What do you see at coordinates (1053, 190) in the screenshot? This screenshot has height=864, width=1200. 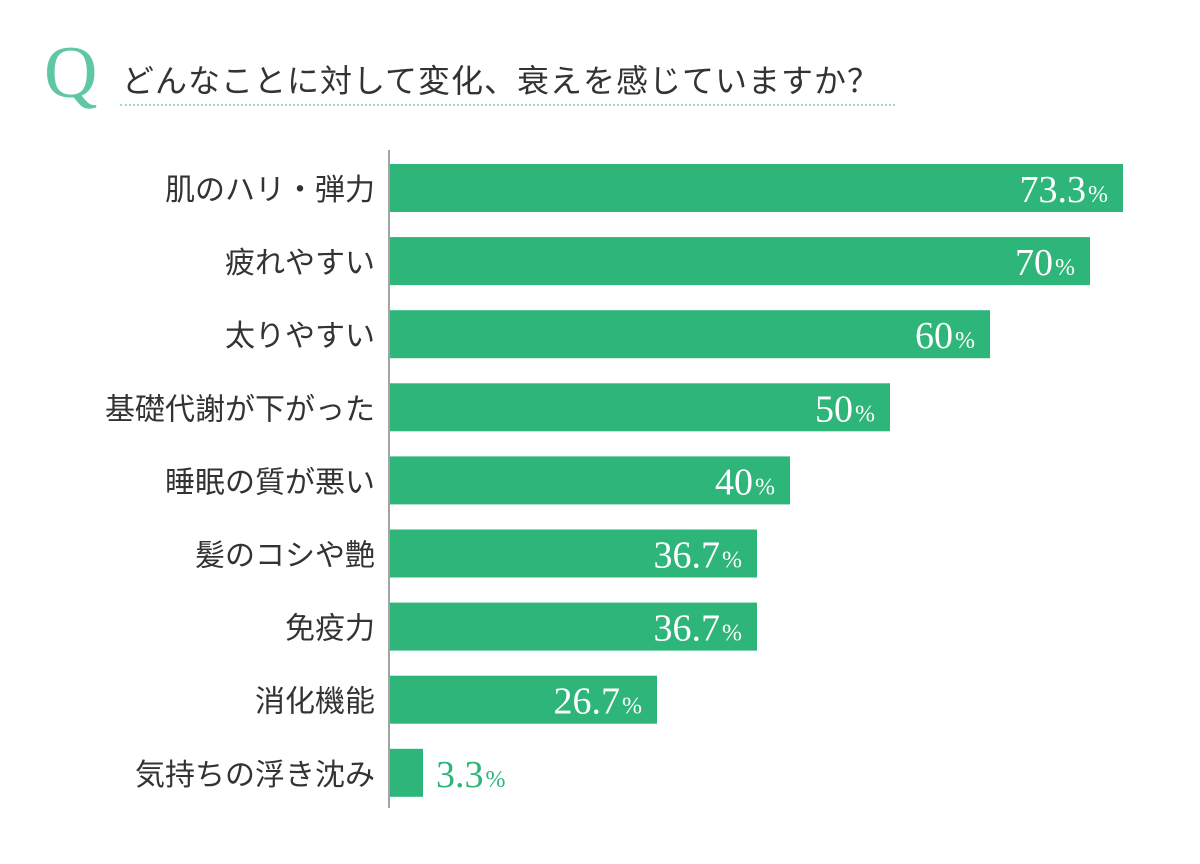 I see `value-number: 73.3` at bounding box center [1053, 190].